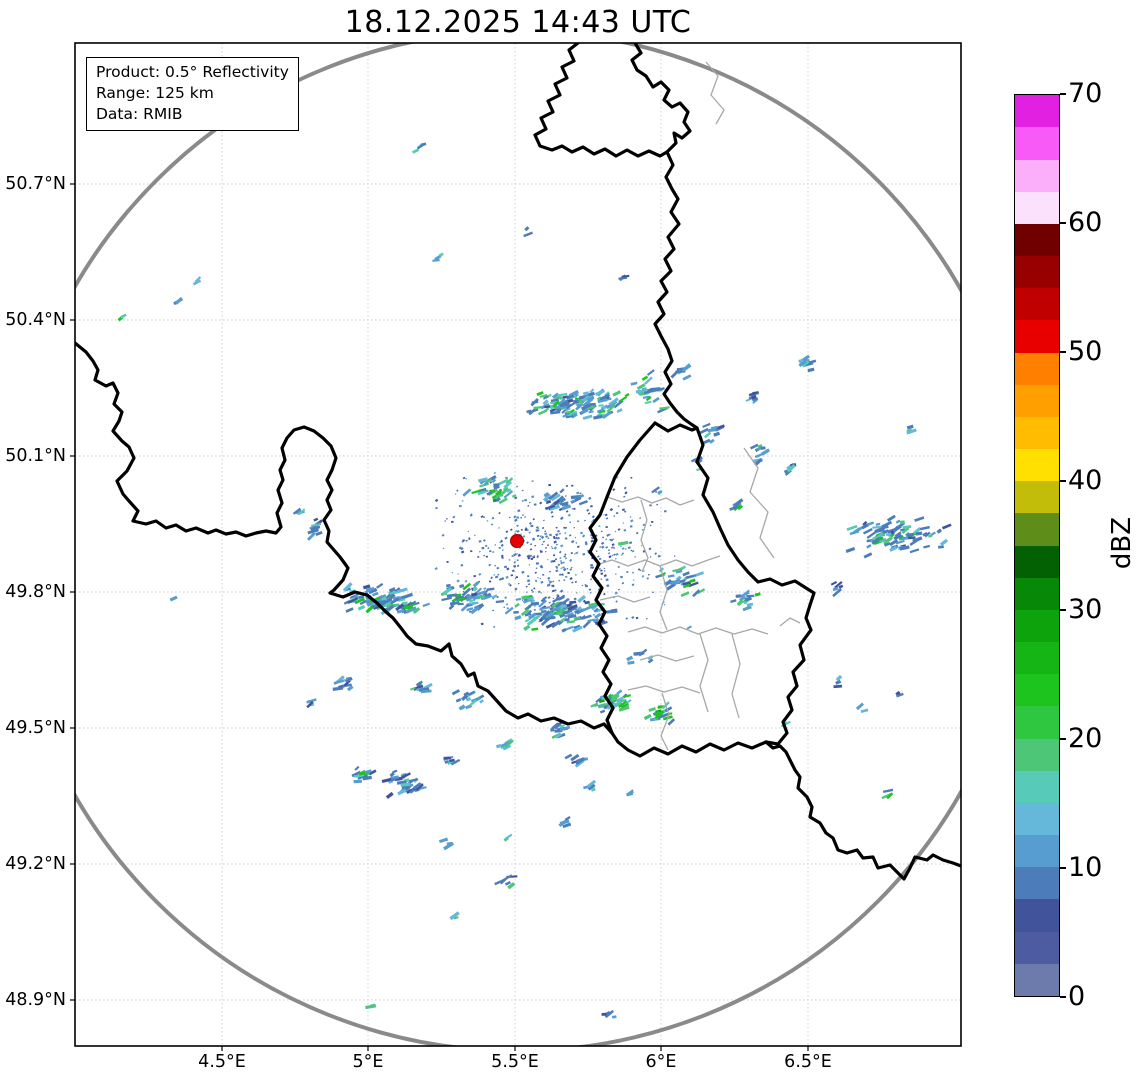 This screenshot has height=1081, width=1148. I want to click on colorbar-segment-57.5dBZ, so click(1037, 240).